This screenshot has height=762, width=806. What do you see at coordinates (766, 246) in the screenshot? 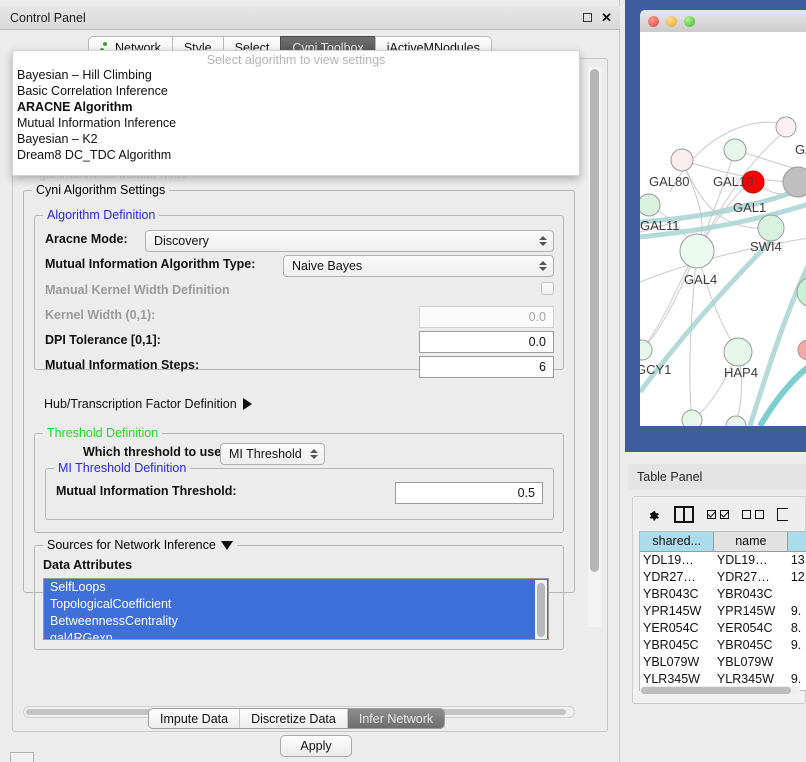
I see `node-label-swi4: SWI4` at bounding box center [766, 246].